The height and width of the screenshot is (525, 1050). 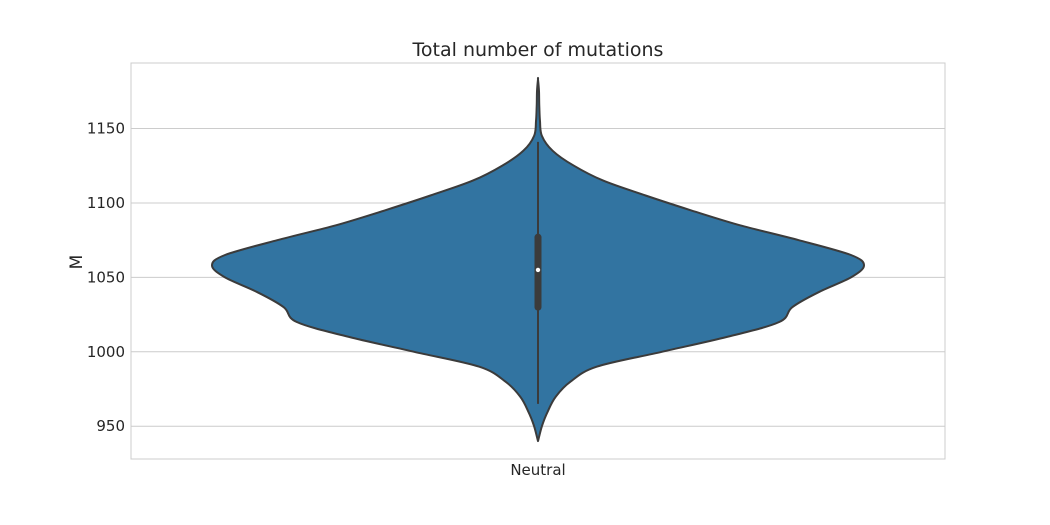 I want to click on y-axis-label: M, so click(x=77, y=262).